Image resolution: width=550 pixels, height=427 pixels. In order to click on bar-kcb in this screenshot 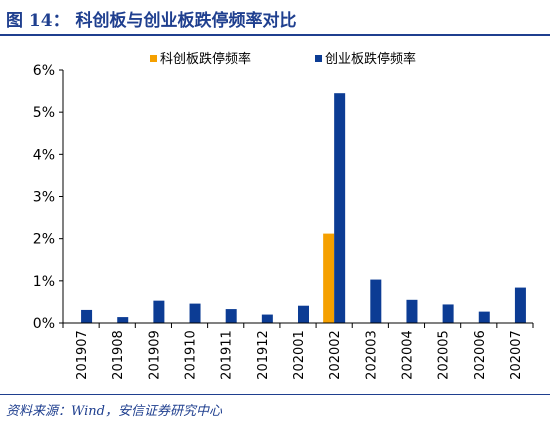, I will do `click(329, 278)`.